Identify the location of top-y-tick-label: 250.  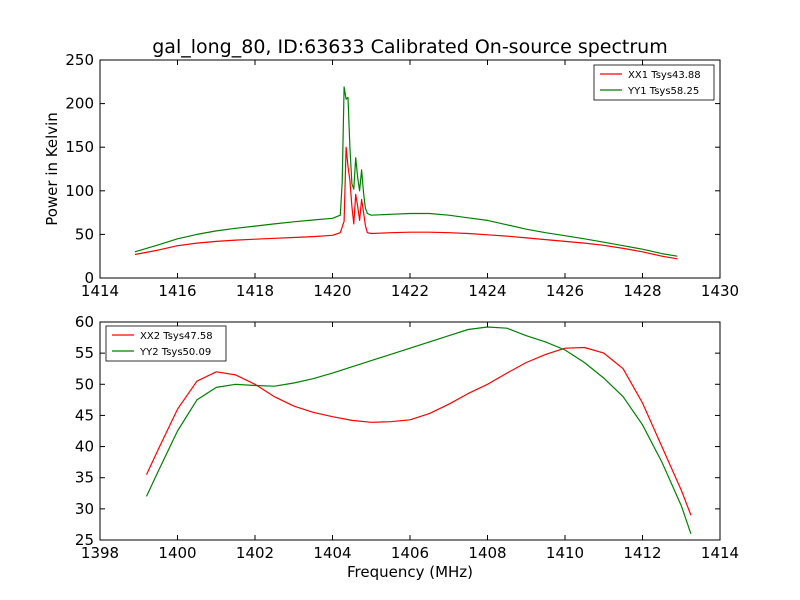
(79, 60).